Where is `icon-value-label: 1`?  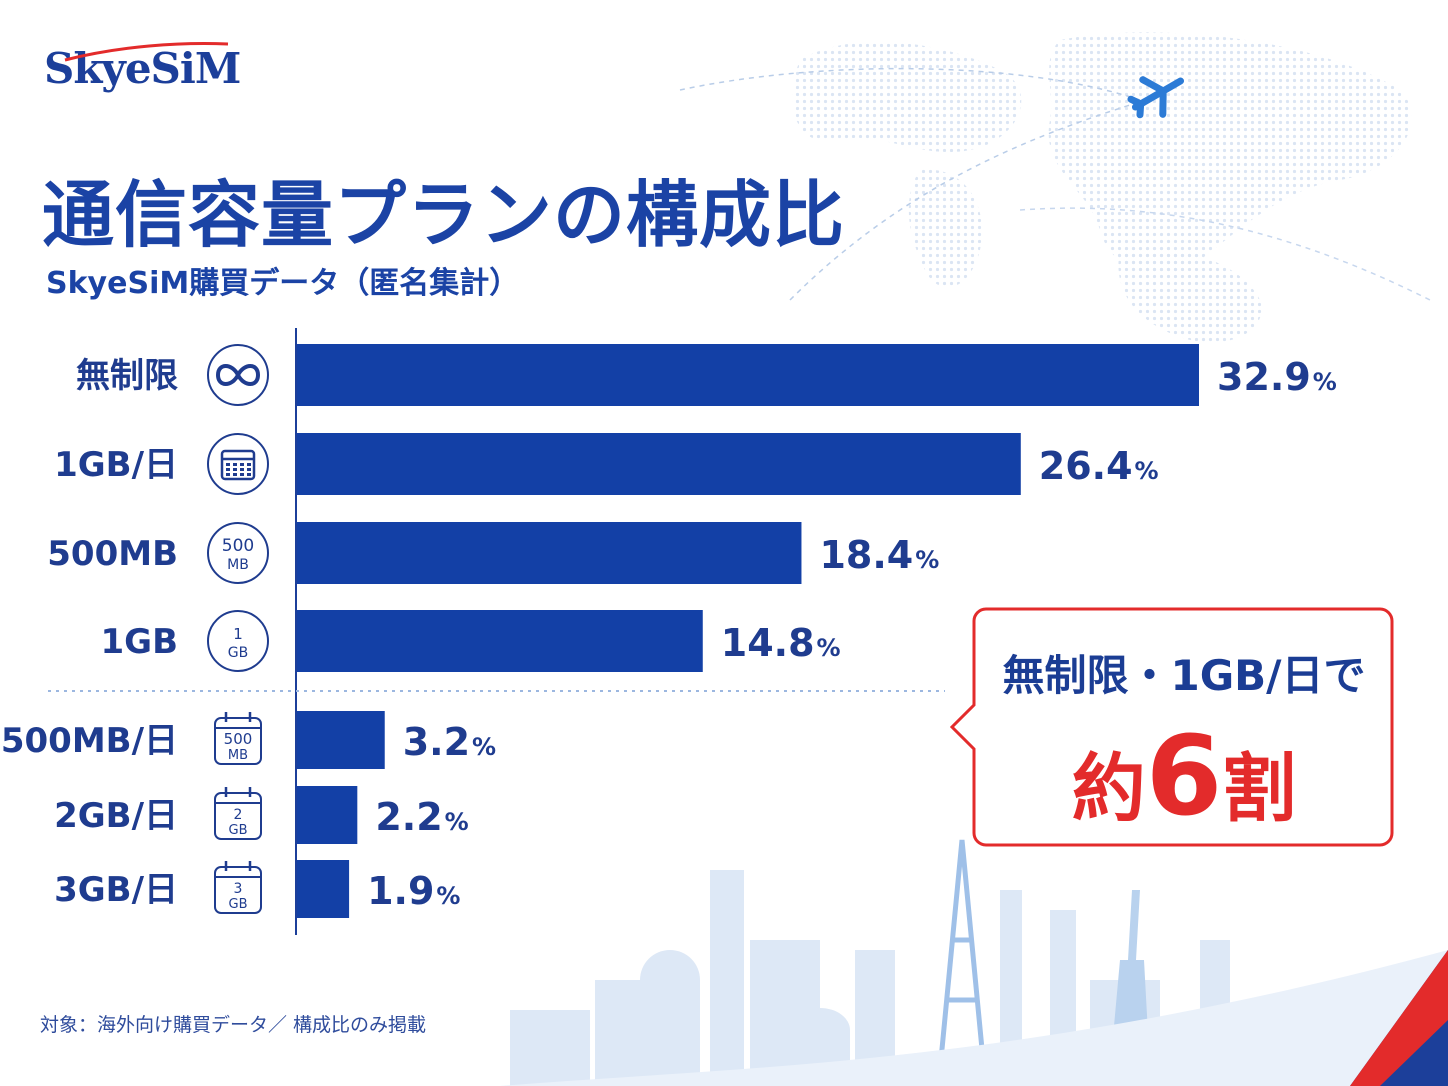 icon-value-label: 1 is located at coordinates (238, 634).